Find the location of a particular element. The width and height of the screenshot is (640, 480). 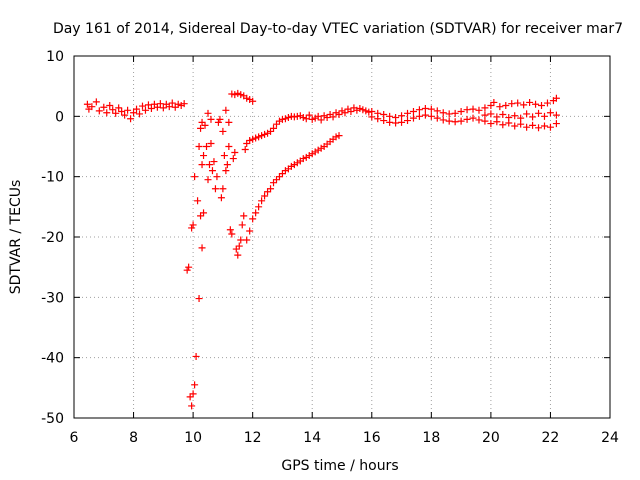

series-early-band is located at coordinates (135, 110).